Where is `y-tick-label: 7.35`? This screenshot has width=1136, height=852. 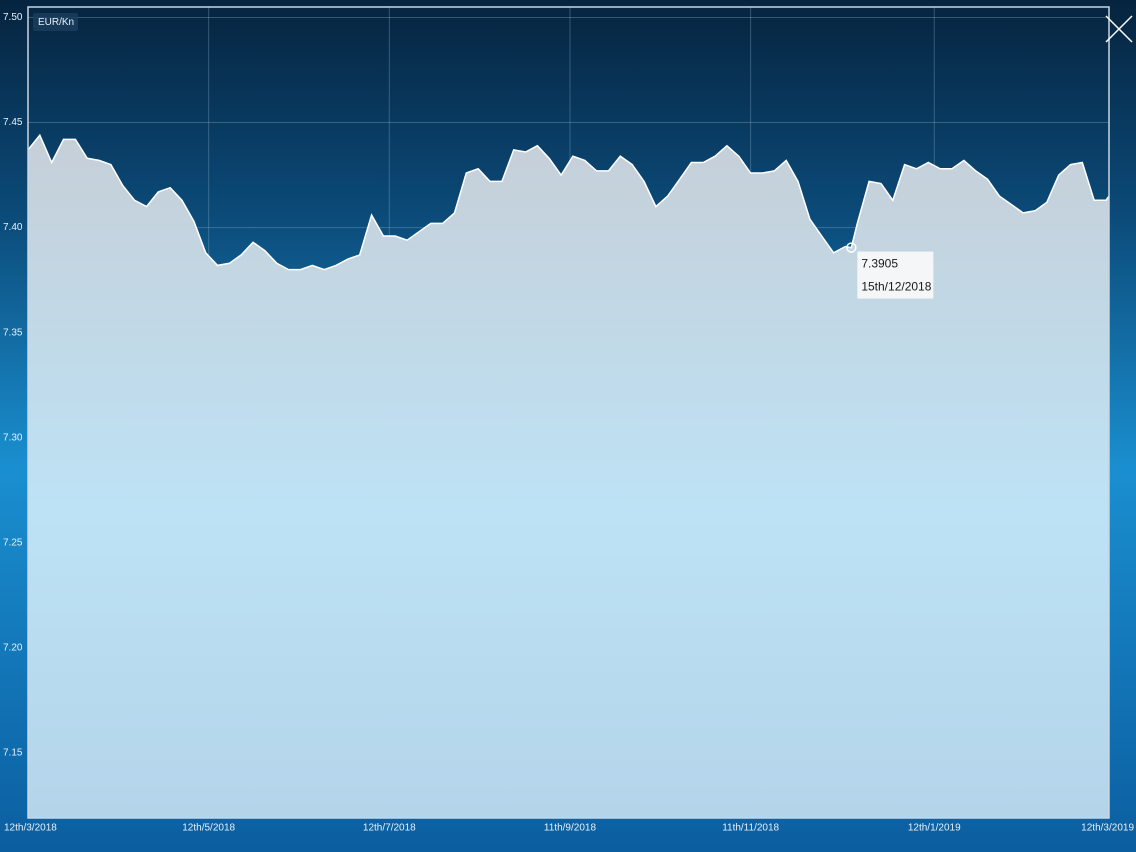 y-tick-label: 7.35 is located at coordinates (13, 332).